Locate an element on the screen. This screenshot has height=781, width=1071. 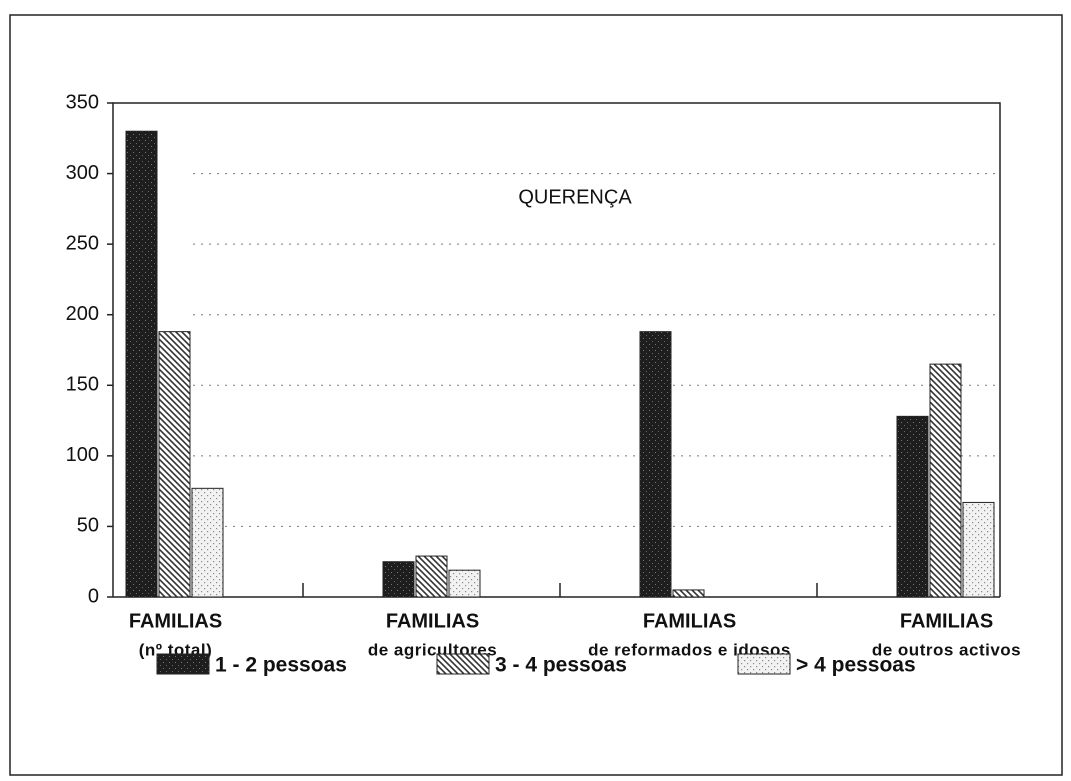
y-tick-label: 250 is located at coordinates (82, 243).